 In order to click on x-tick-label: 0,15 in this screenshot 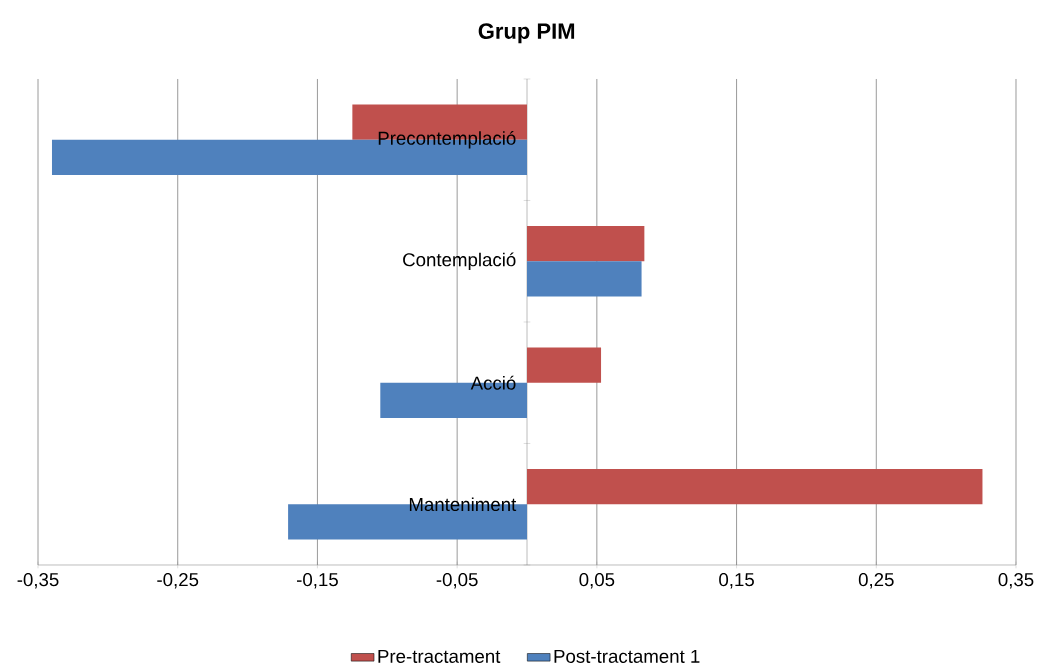, I will do `click(736, 580)`.